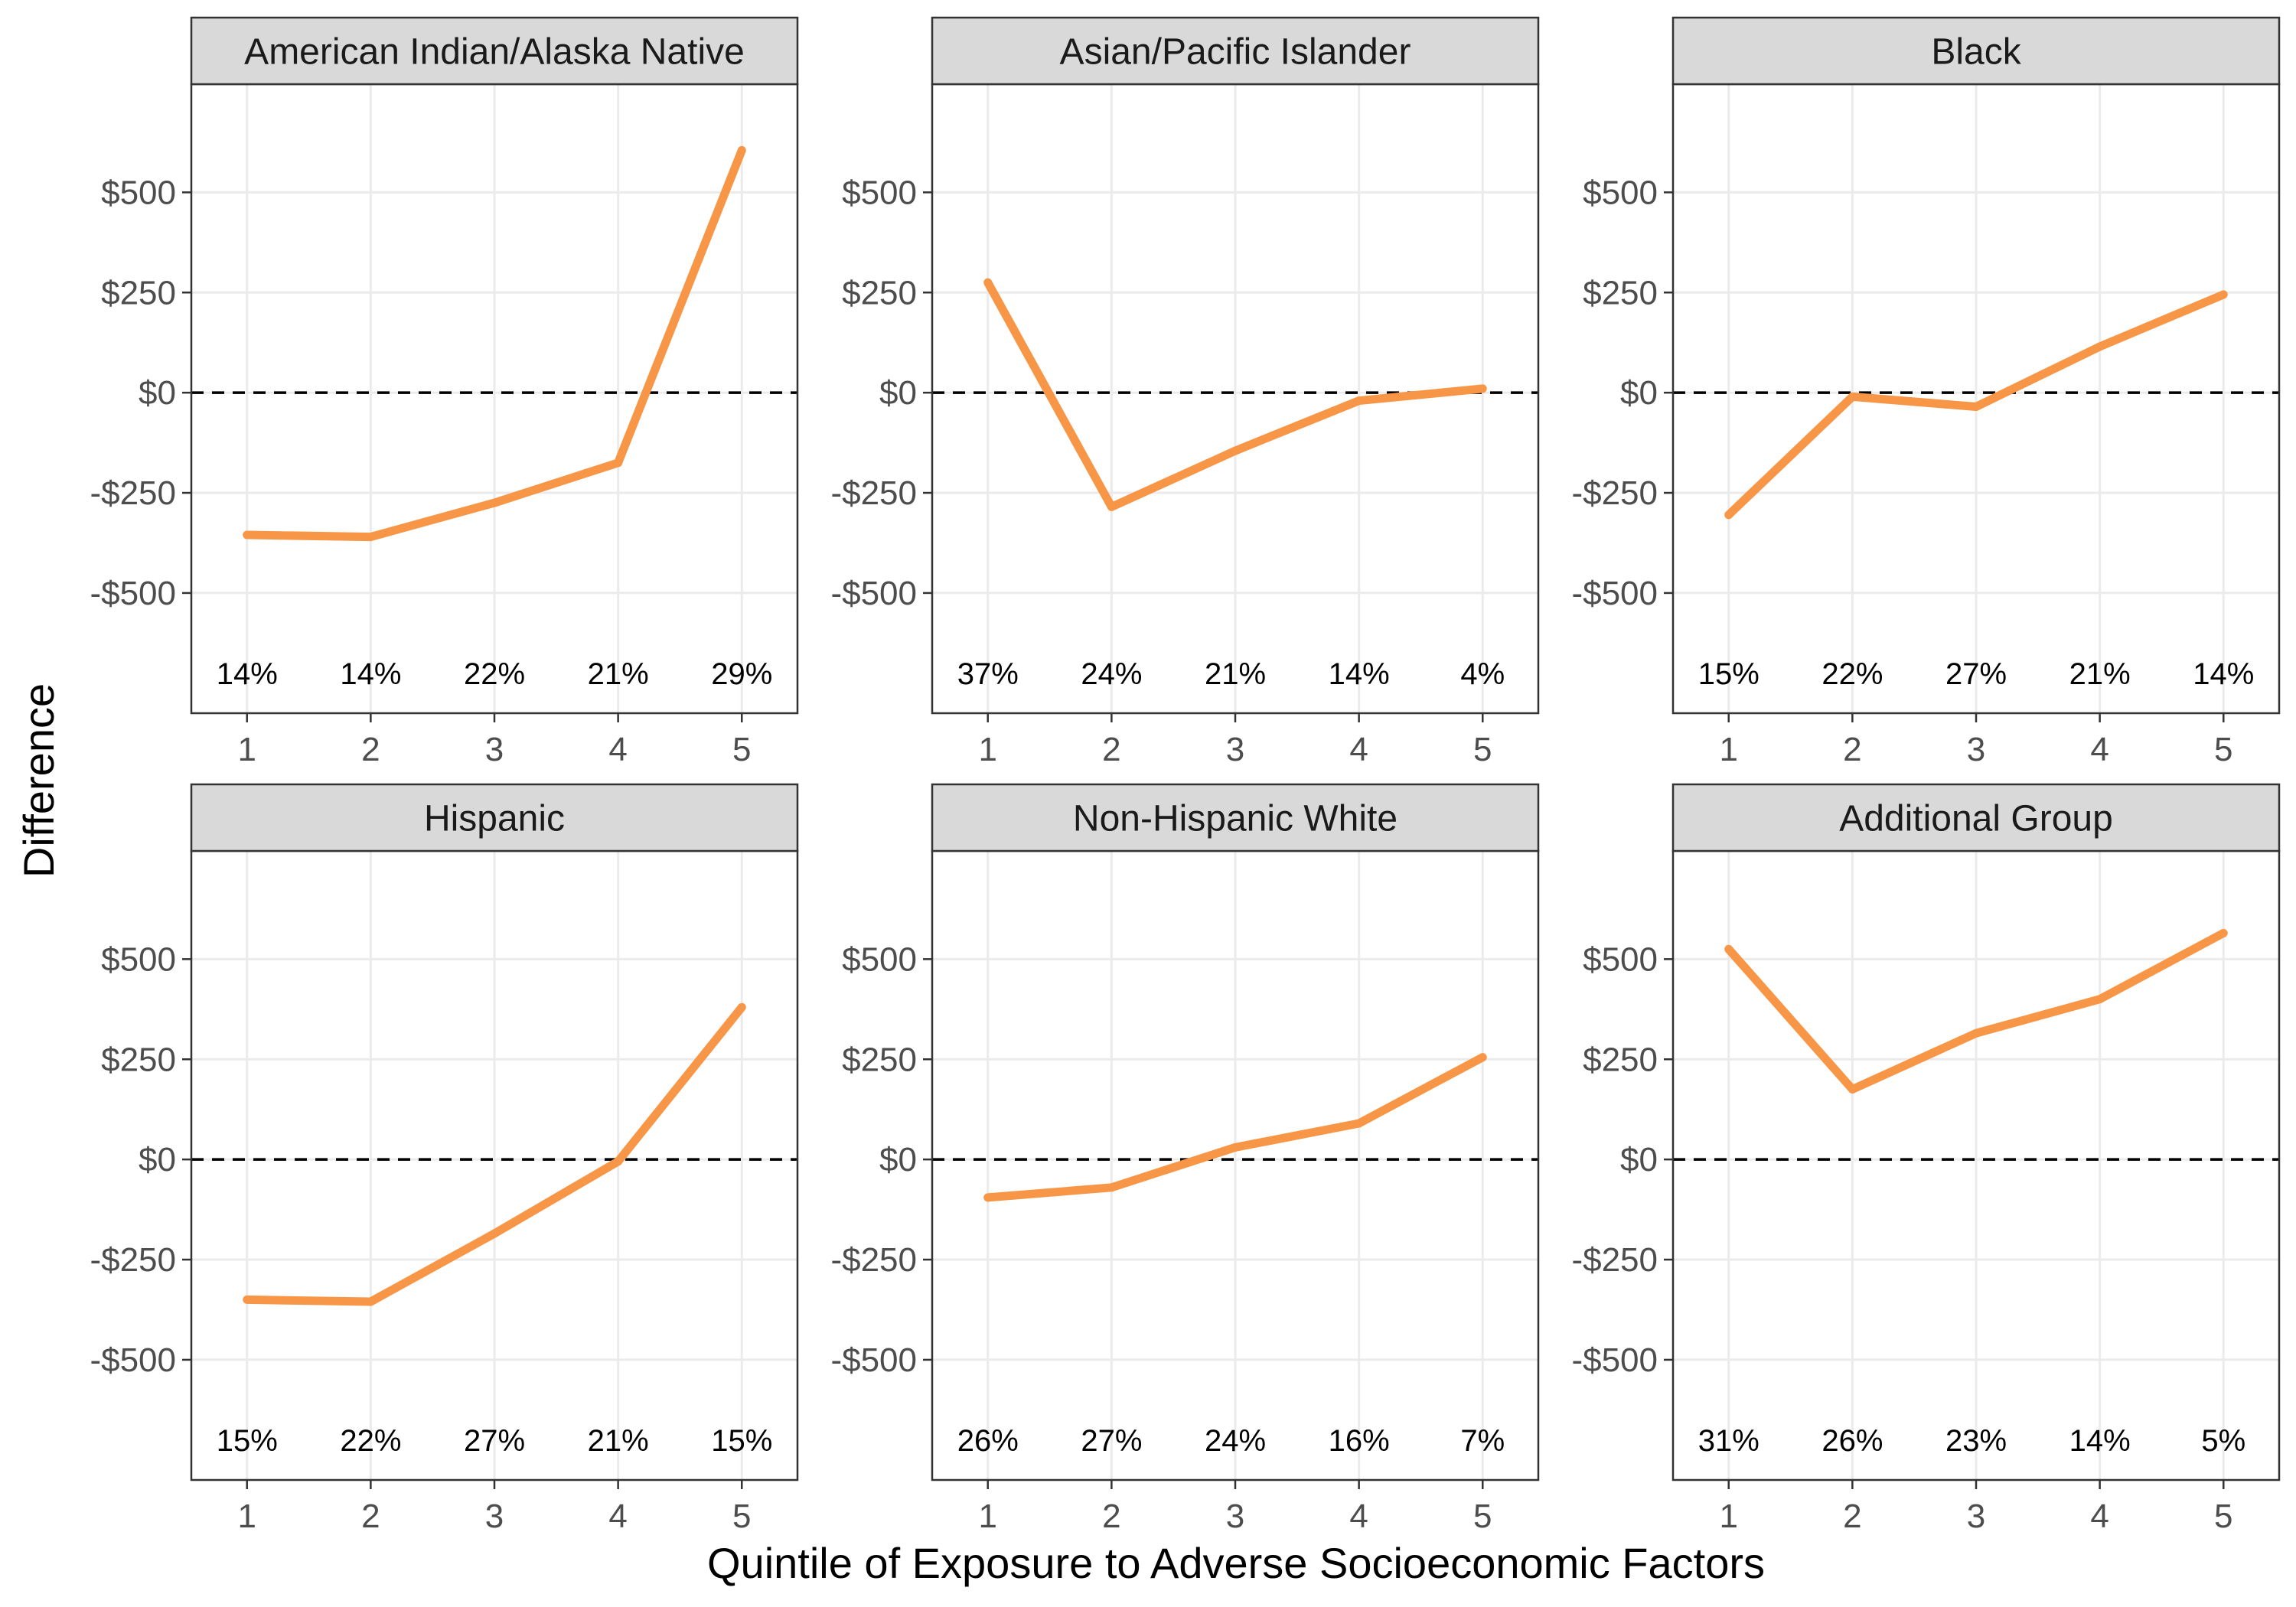 The width and height of the screenshot is (2296, 1607). I want to click on panel-title: Additional Group, so click(1976, 819).